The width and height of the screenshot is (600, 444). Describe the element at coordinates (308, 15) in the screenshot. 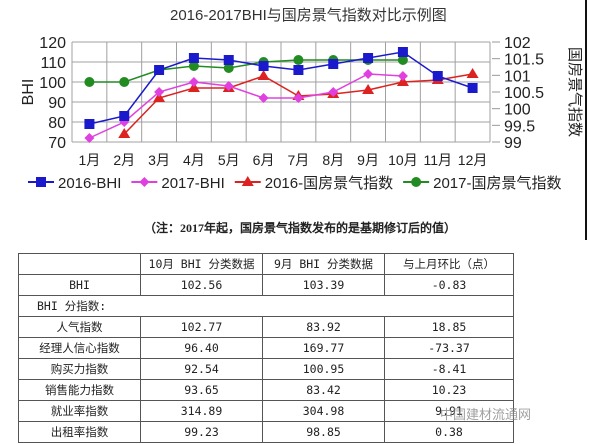

I see `chart-title: 2016-2017BHI与国房景气指数对比示例图` at that location.